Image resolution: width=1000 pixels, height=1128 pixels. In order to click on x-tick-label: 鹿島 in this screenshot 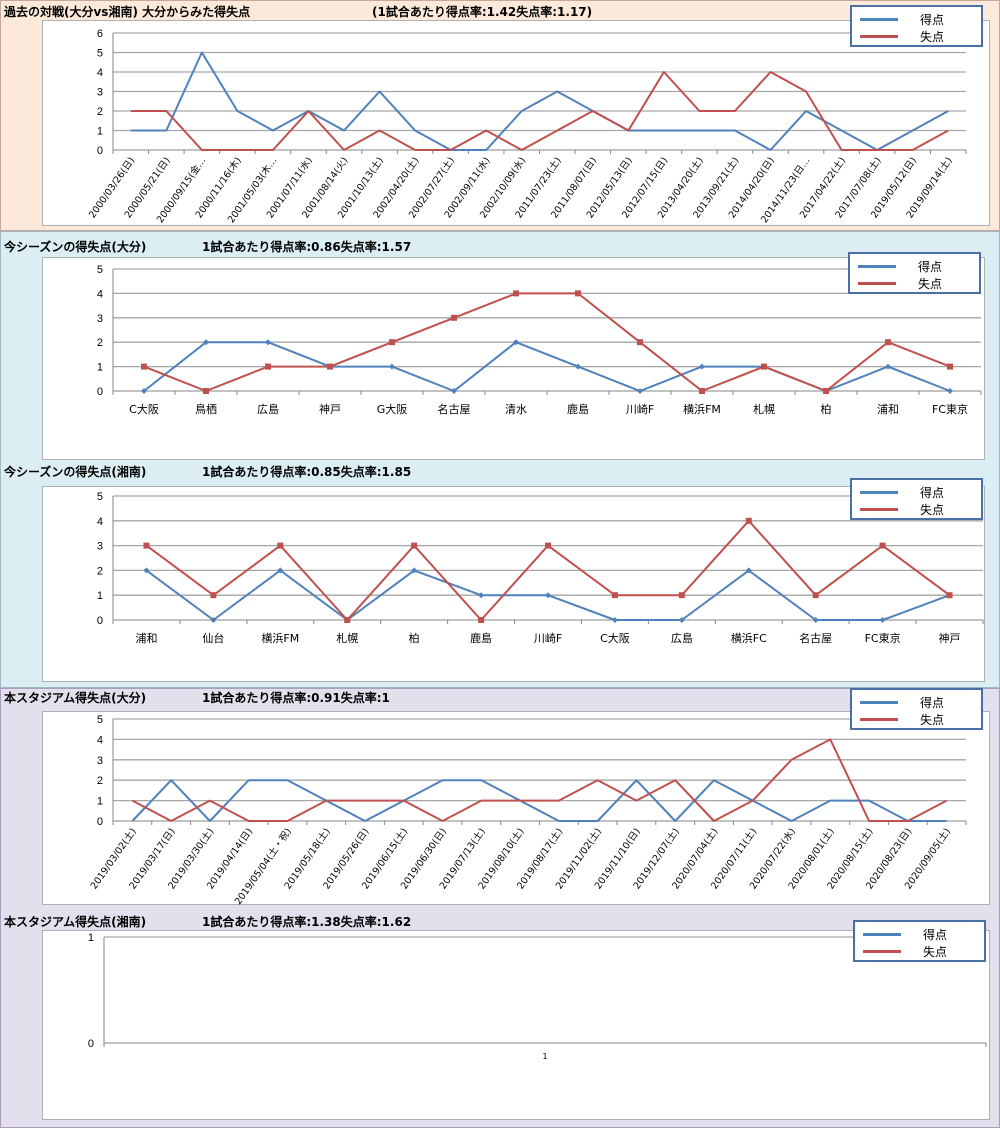, I will do `click(578, 409)`.